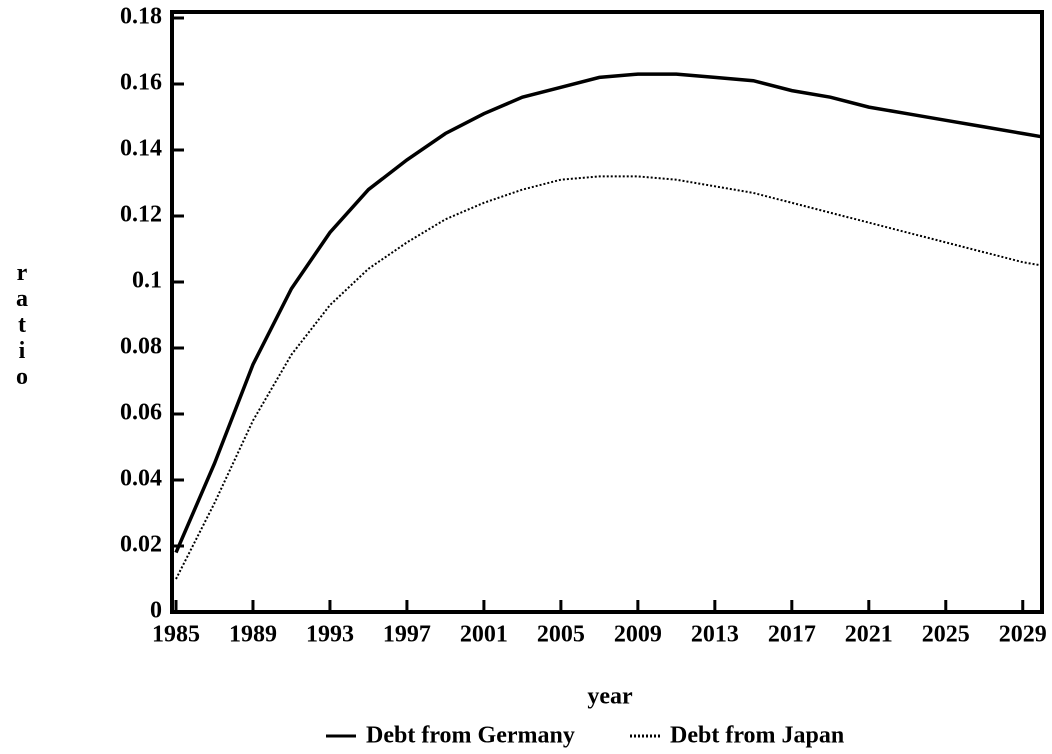  What do you see at coordinates (141, 83) in the screenshot?
I see `y-tick-label: 0.16` at bounding box center [141, 83].